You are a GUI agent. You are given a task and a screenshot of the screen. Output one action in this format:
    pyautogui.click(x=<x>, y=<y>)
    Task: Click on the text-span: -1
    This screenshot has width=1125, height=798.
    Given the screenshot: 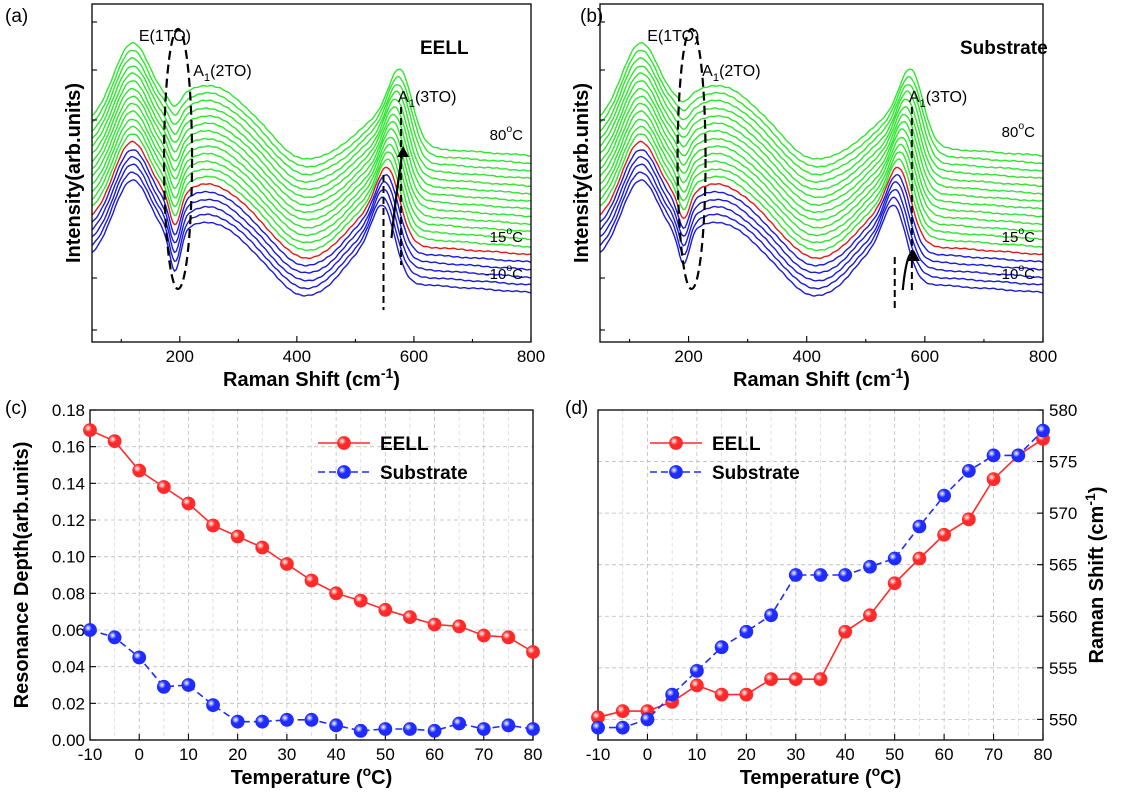 What is the action you would take?
    pyautogui.click(x=1090, y=499)
    